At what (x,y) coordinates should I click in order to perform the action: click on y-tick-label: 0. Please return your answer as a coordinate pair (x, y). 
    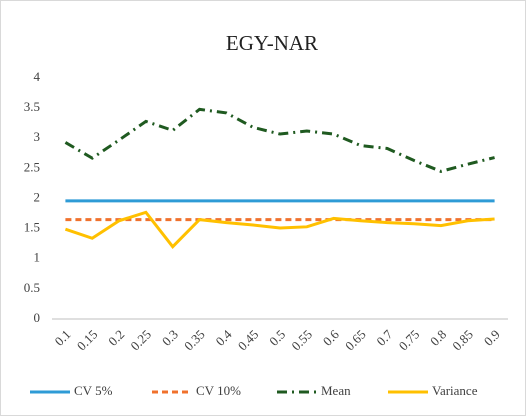
    Looking at the image, I should click on (37, 317).